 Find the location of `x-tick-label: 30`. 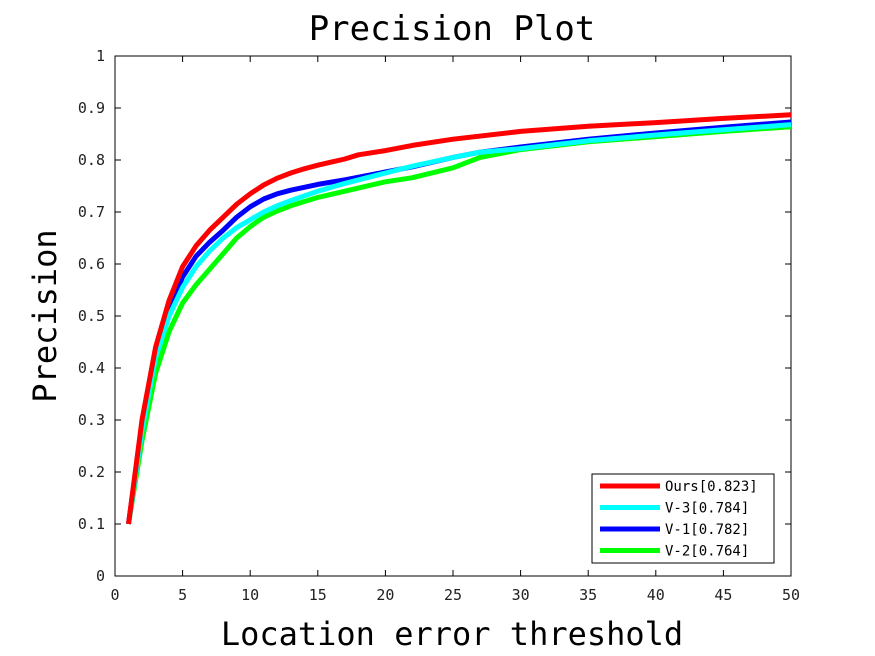

x-tick-label: 30 is located at coordinates (521, 595).